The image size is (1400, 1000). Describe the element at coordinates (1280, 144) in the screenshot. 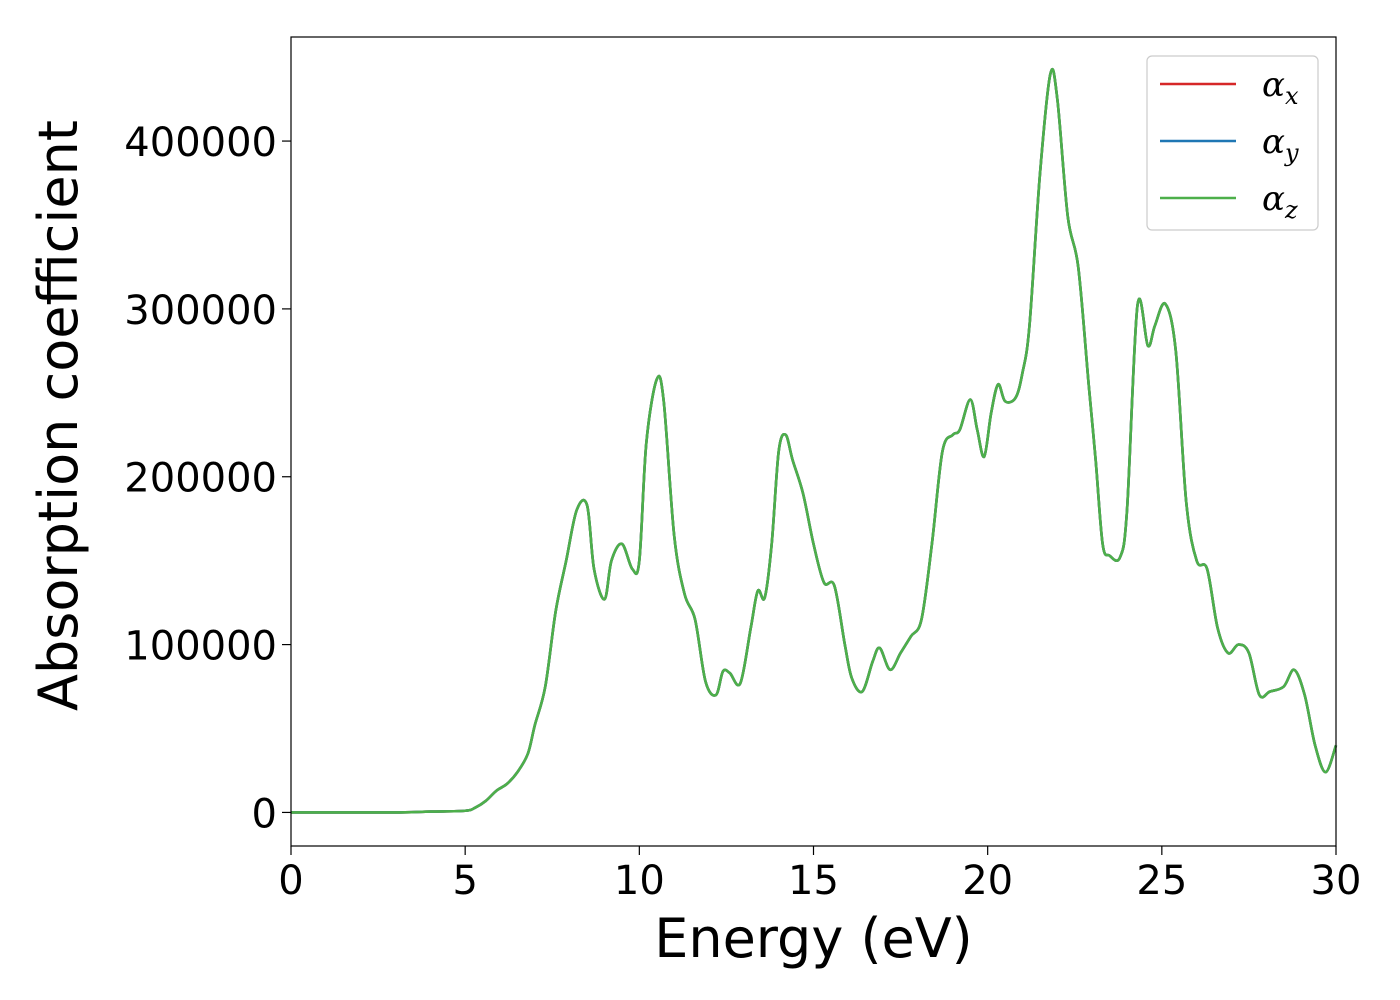

I see `legend-label-y: αy` at that location.